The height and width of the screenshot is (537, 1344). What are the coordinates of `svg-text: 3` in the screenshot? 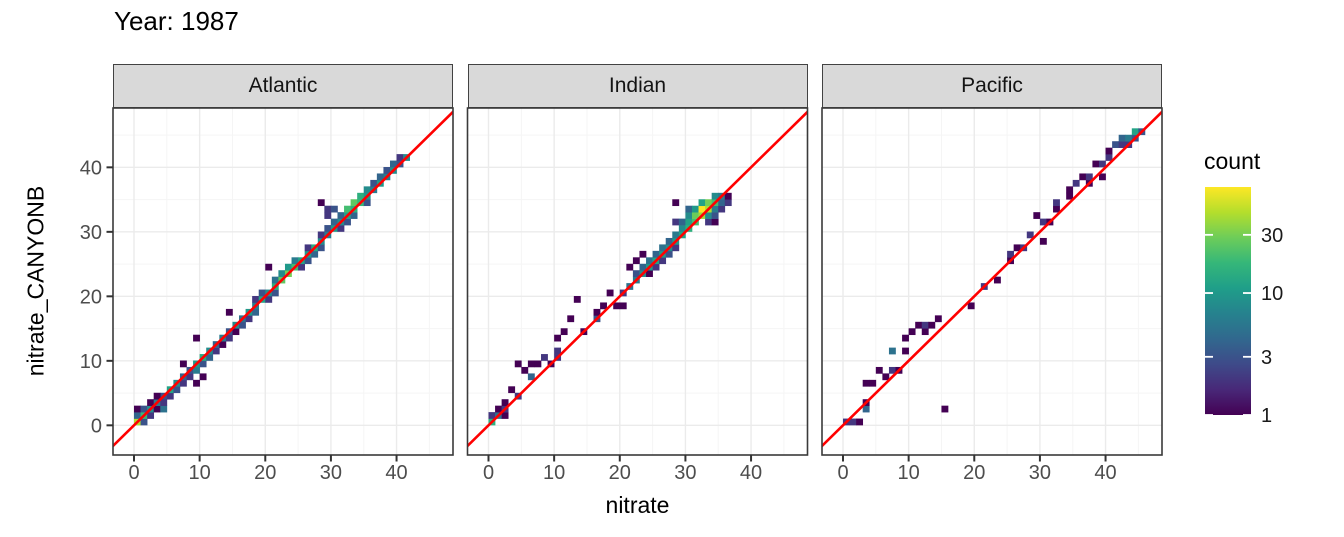 It's located at (1266, 358).